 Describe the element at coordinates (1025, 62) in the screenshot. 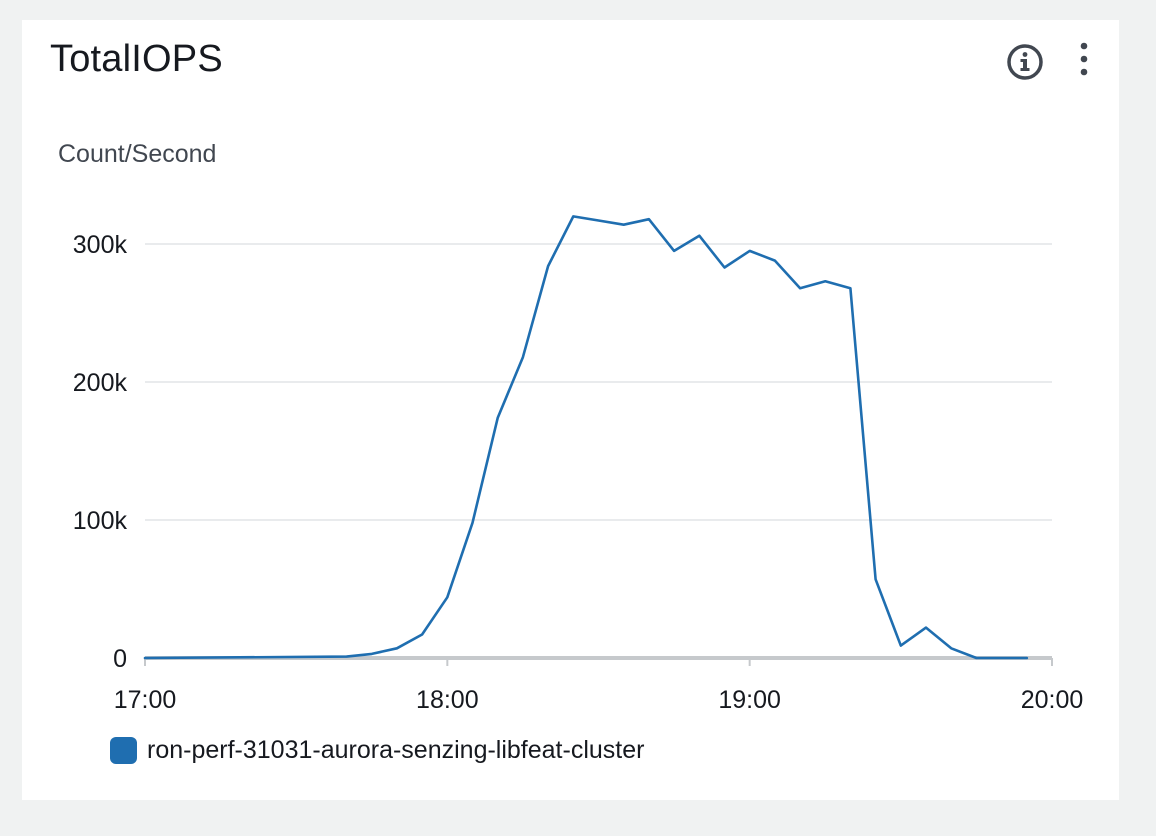

I see `info-circle-icon` at that location.